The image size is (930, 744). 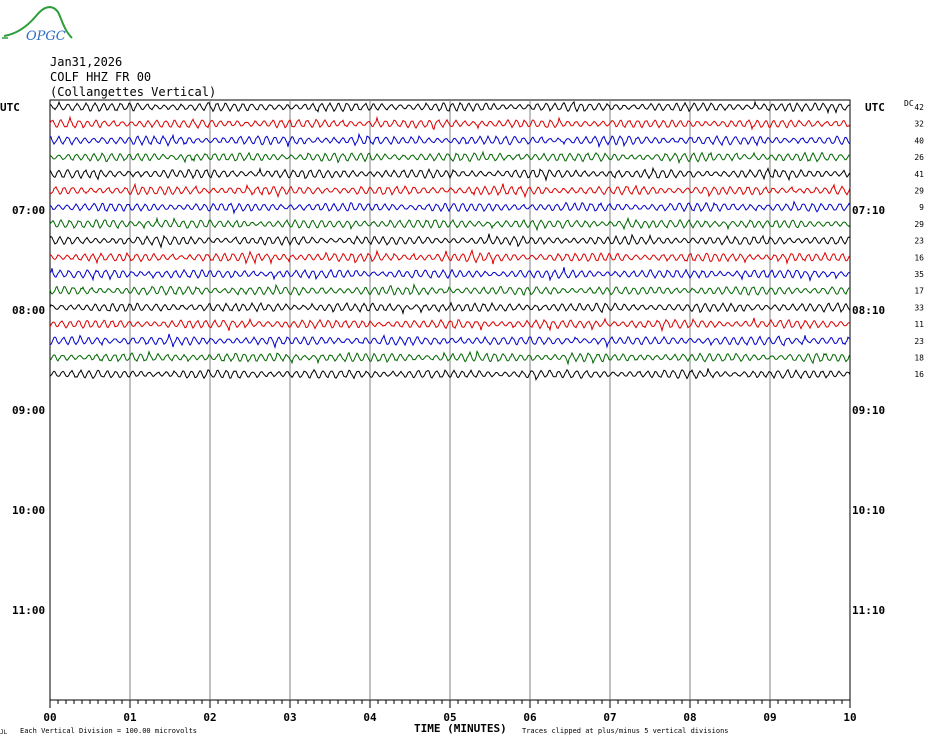 I want to click on x-tick-label: 10, so click(x=849, y=717).